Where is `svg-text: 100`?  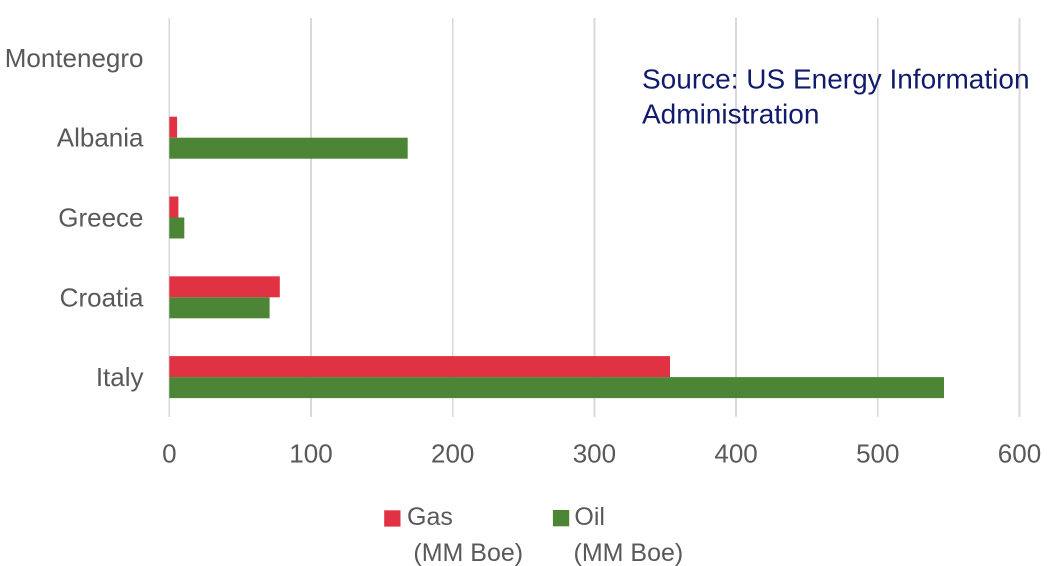
svg-text: 100 is located at coordinates (310, 454).